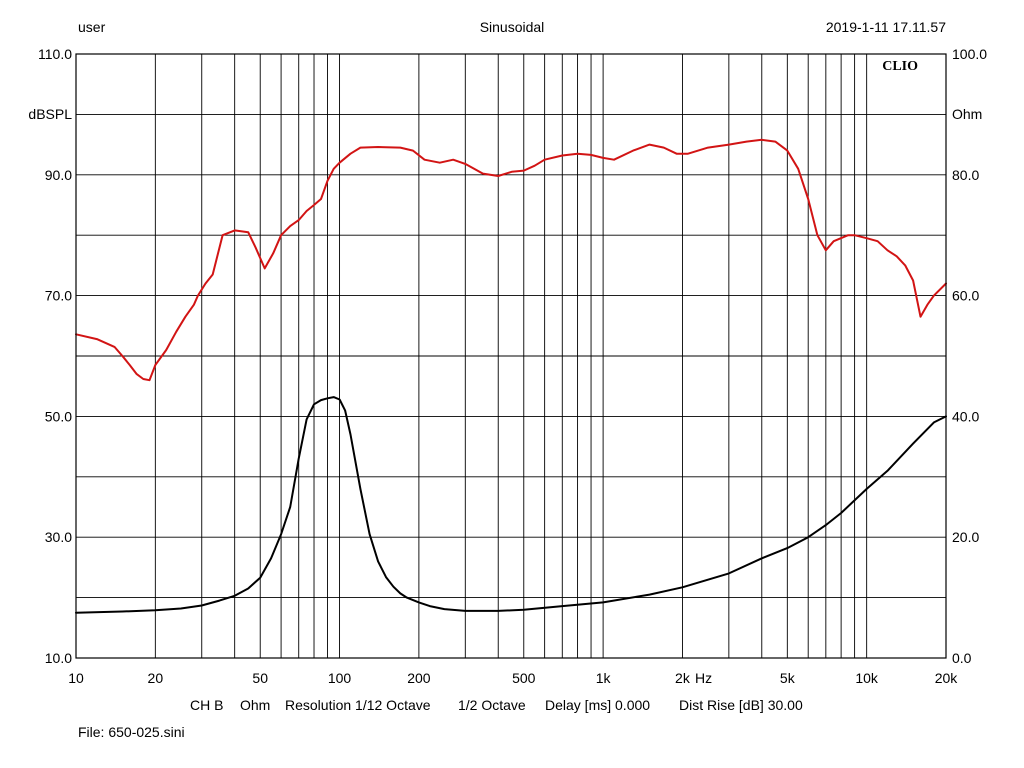 The image size is (1024, 768). What do you see at coordinates (788, 678) in the screenshot?
I see `x-tick-label: 5k` at bounding box center [788, 678].